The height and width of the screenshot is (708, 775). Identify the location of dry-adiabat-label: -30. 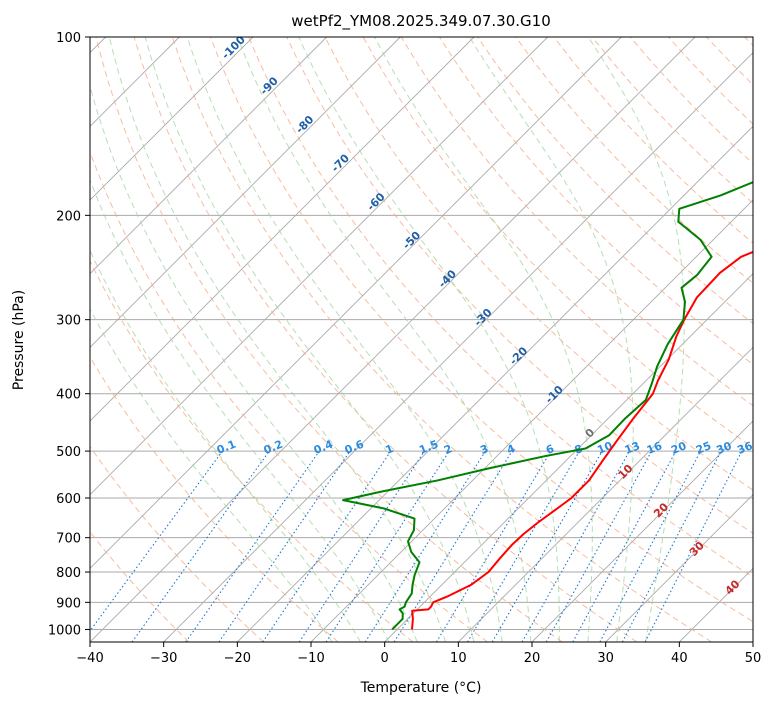
(482, 317).